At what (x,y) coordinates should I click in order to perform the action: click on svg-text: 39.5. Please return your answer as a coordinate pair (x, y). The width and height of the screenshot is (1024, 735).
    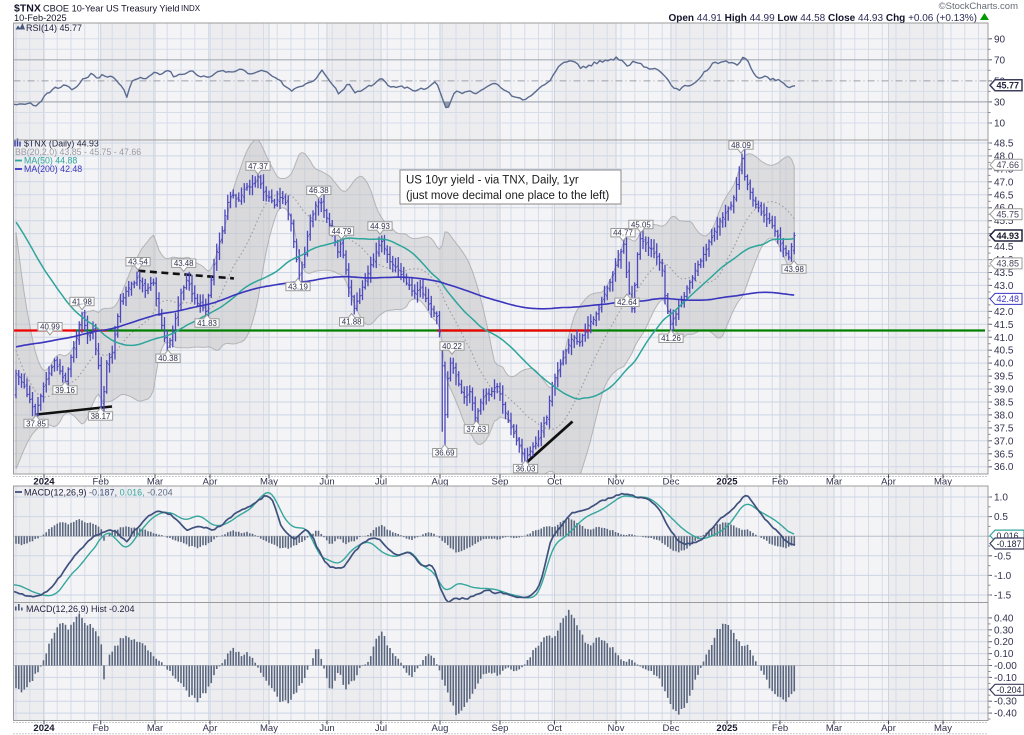
    Looking at the image, I should click on (1004, 377).